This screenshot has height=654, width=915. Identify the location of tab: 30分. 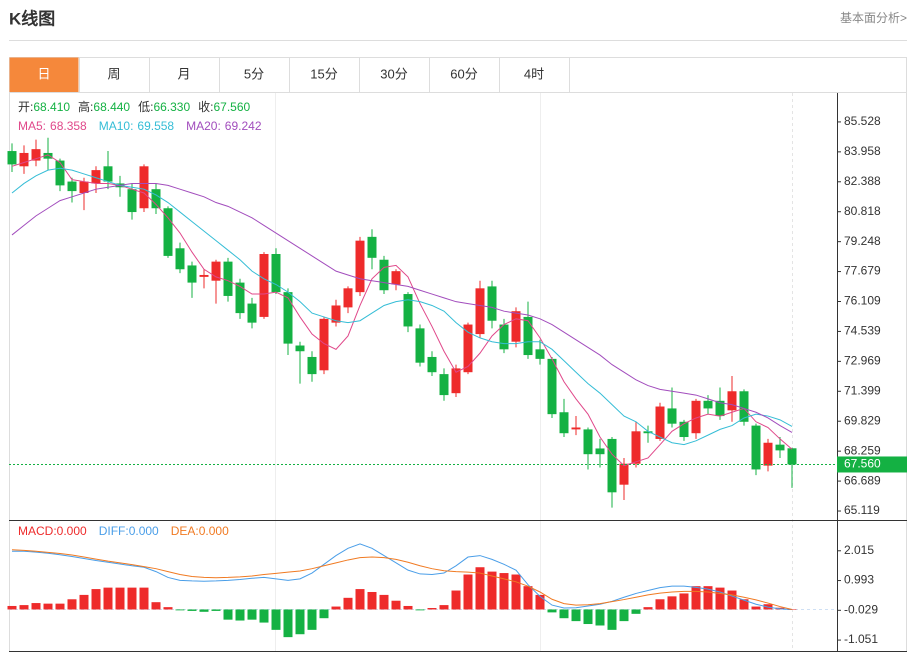
(393, 73).